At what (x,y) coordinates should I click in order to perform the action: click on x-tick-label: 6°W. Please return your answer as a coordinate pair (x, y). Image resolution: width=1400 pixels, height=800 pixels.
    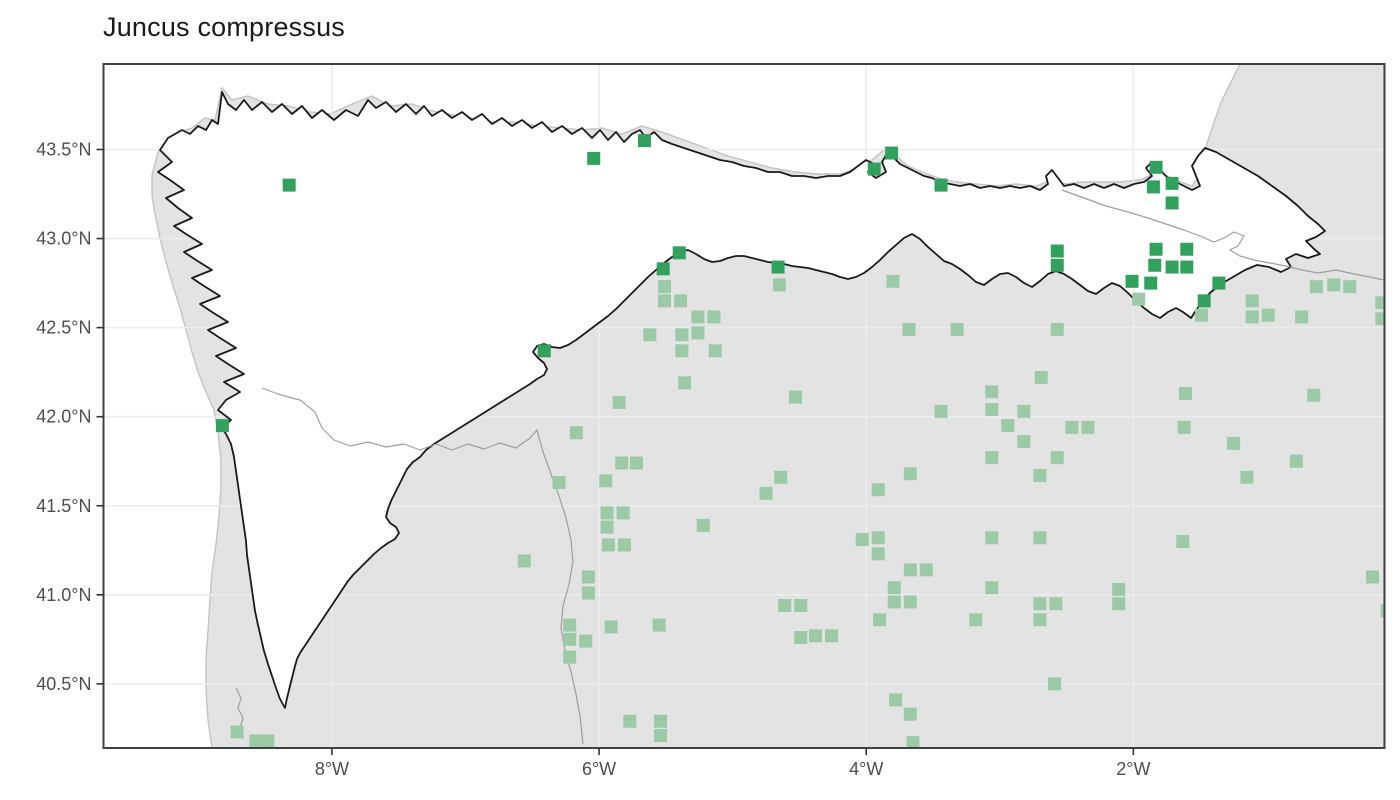
    Looking at the image, I should click on (599, 769).